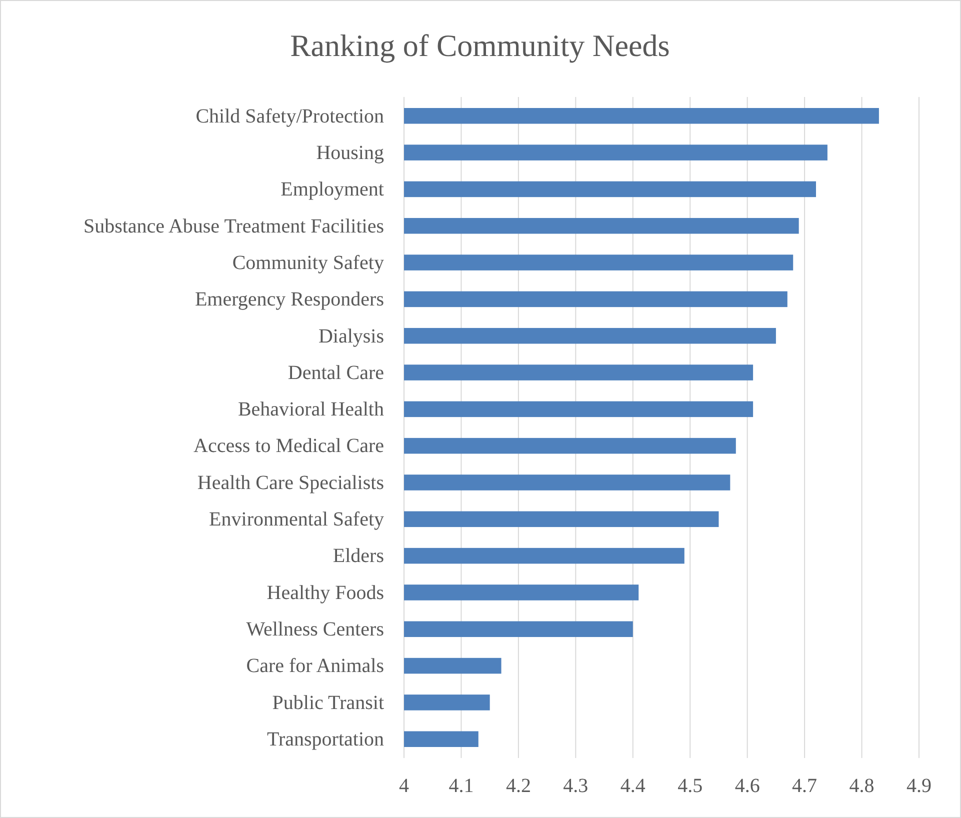 The height and width of the screenshot is (818, 961). What do you see at coordinates (325, 739) in the screenshot?
I see `y-tick-label: Transportation` at bounding box center [325, 739].